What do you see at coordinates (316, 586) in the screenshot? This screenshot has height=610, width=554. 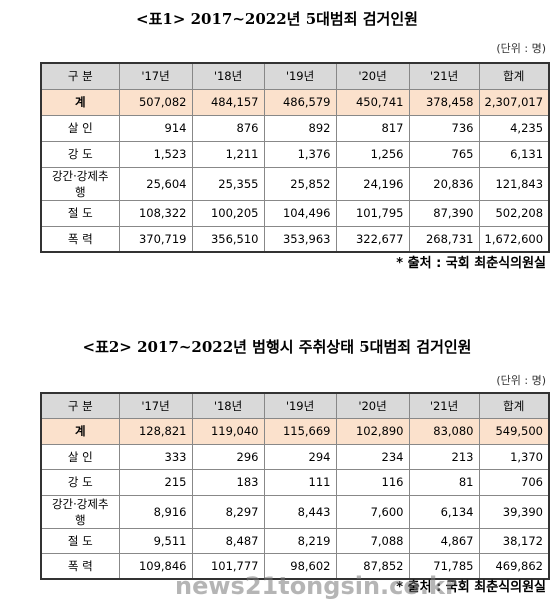 I see `watermark: news21tongsin.co.kr` at bounding box center [316, 586].